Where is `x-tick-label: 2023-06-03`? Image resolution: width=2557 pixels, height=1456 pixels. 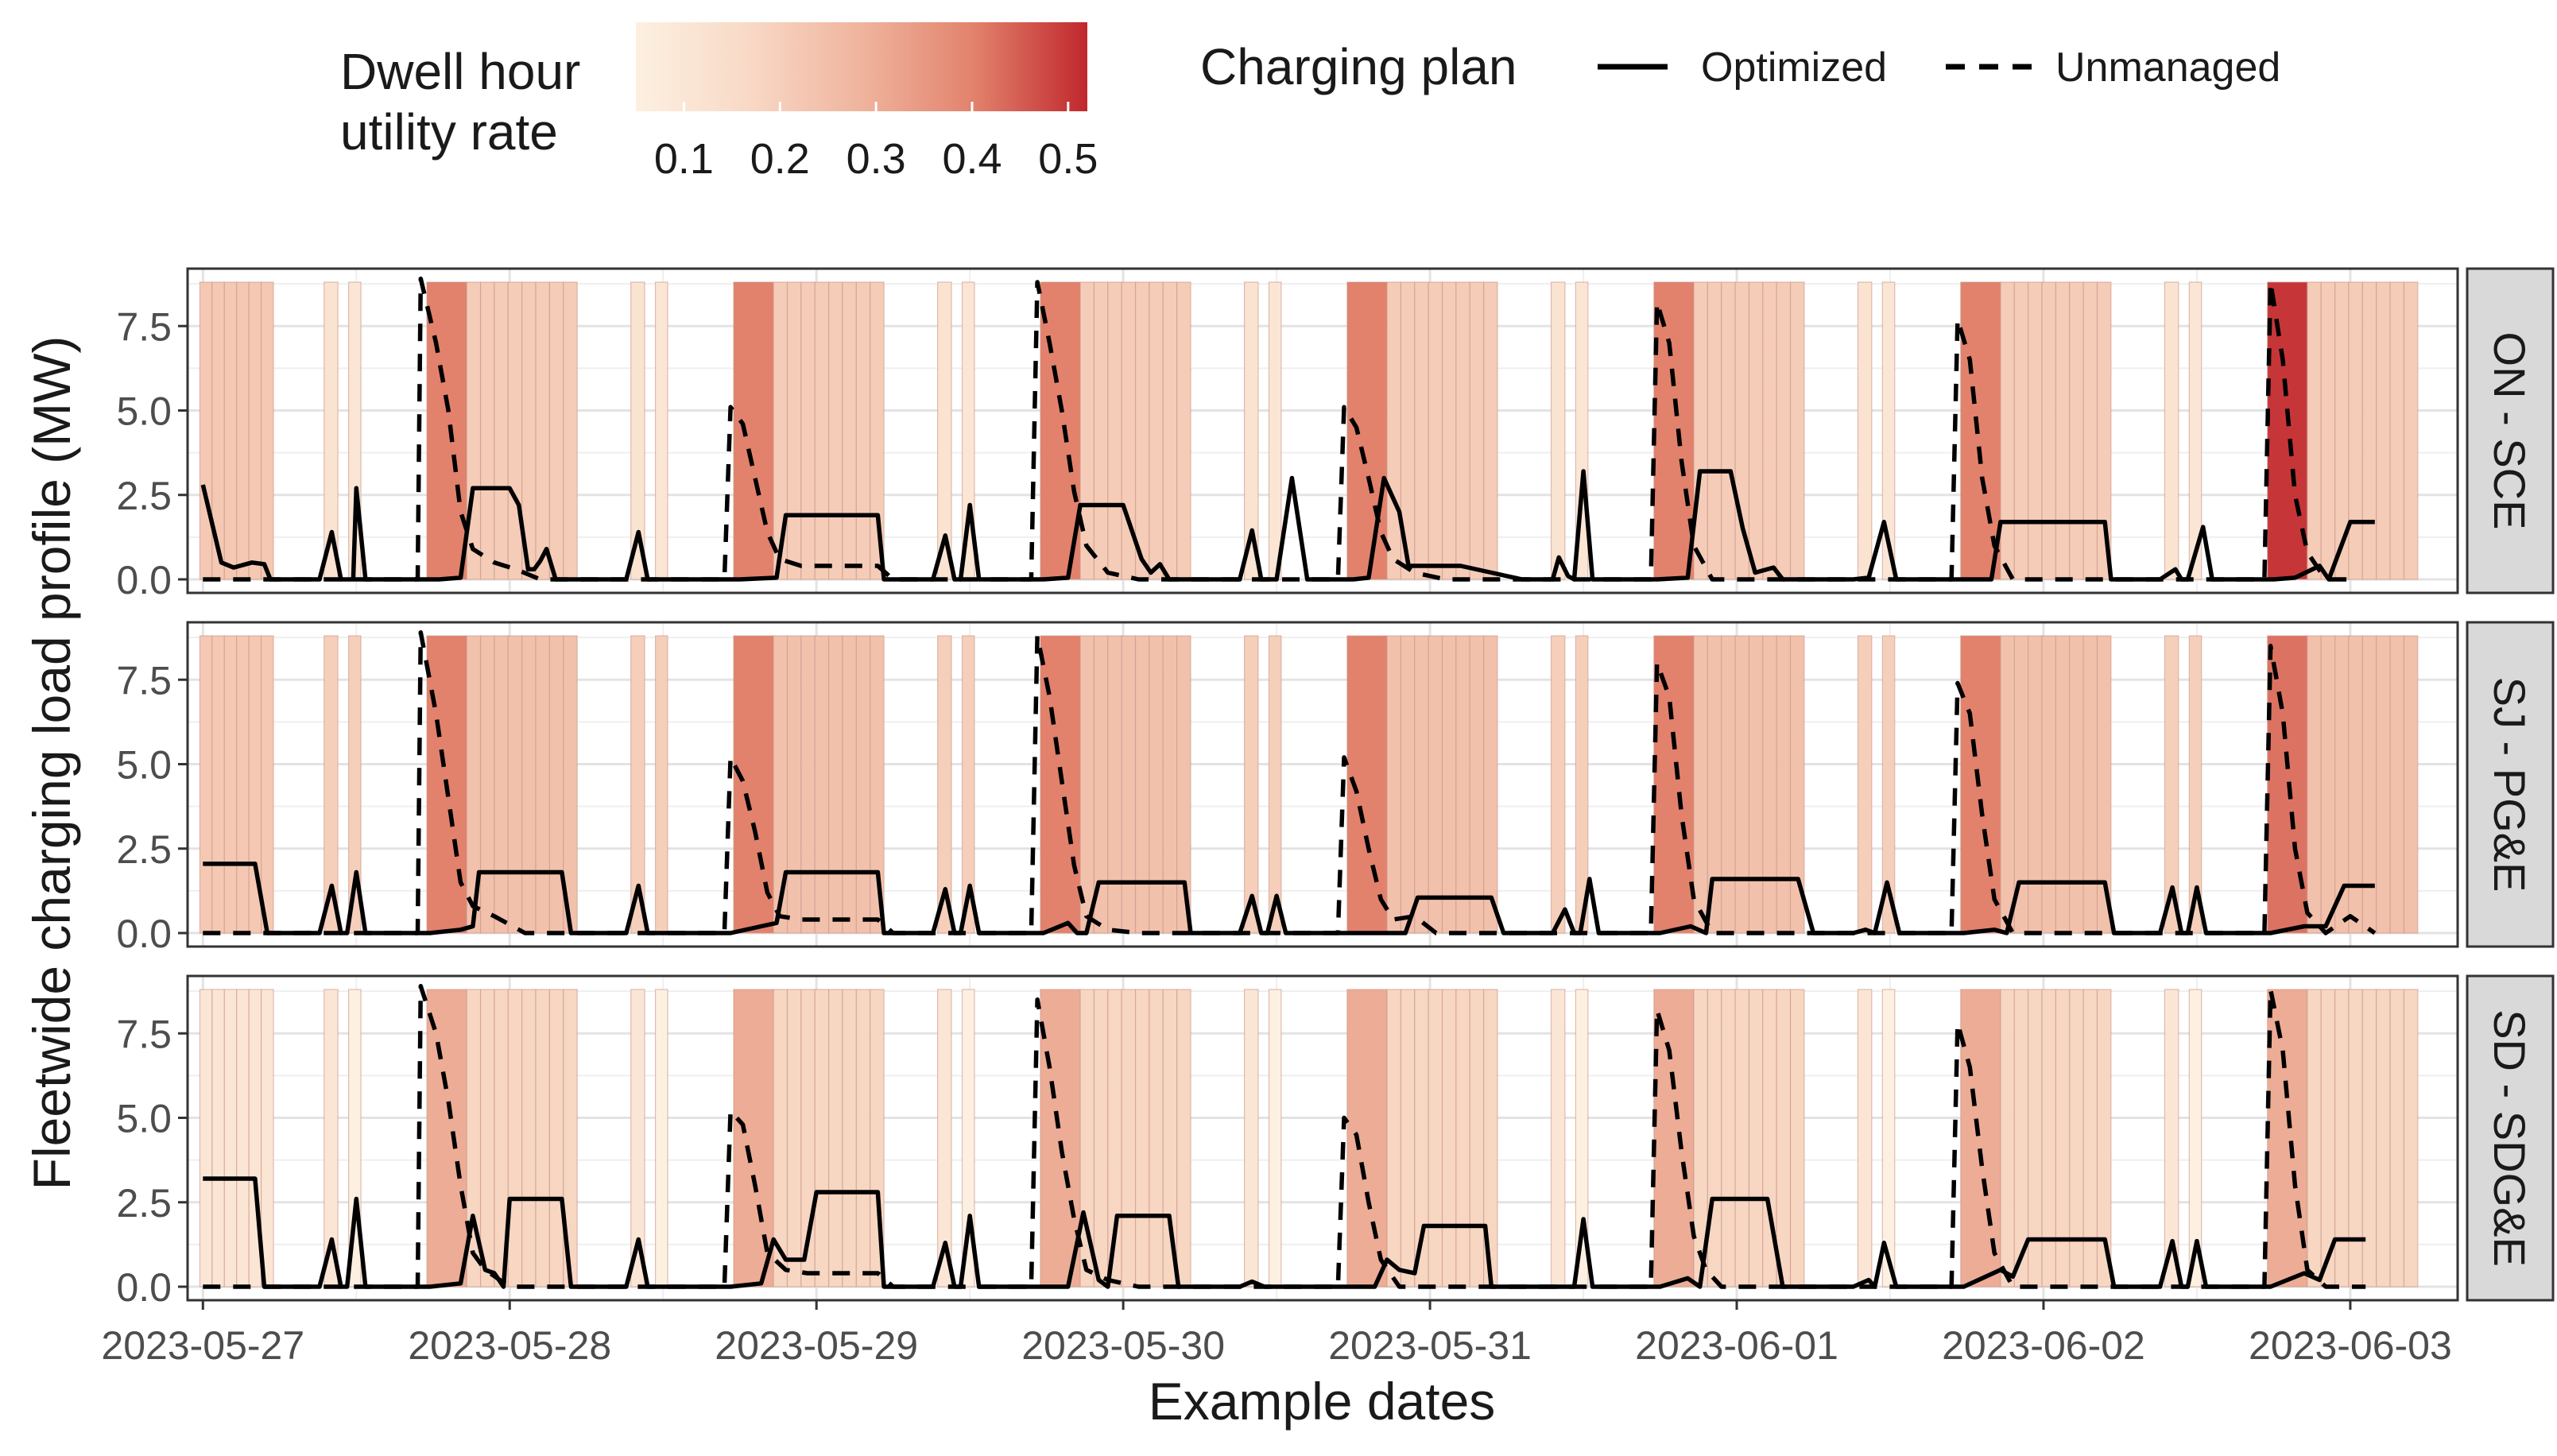 x-tick-label: 2023-06-03 is located at coordinates (2350, 1345).